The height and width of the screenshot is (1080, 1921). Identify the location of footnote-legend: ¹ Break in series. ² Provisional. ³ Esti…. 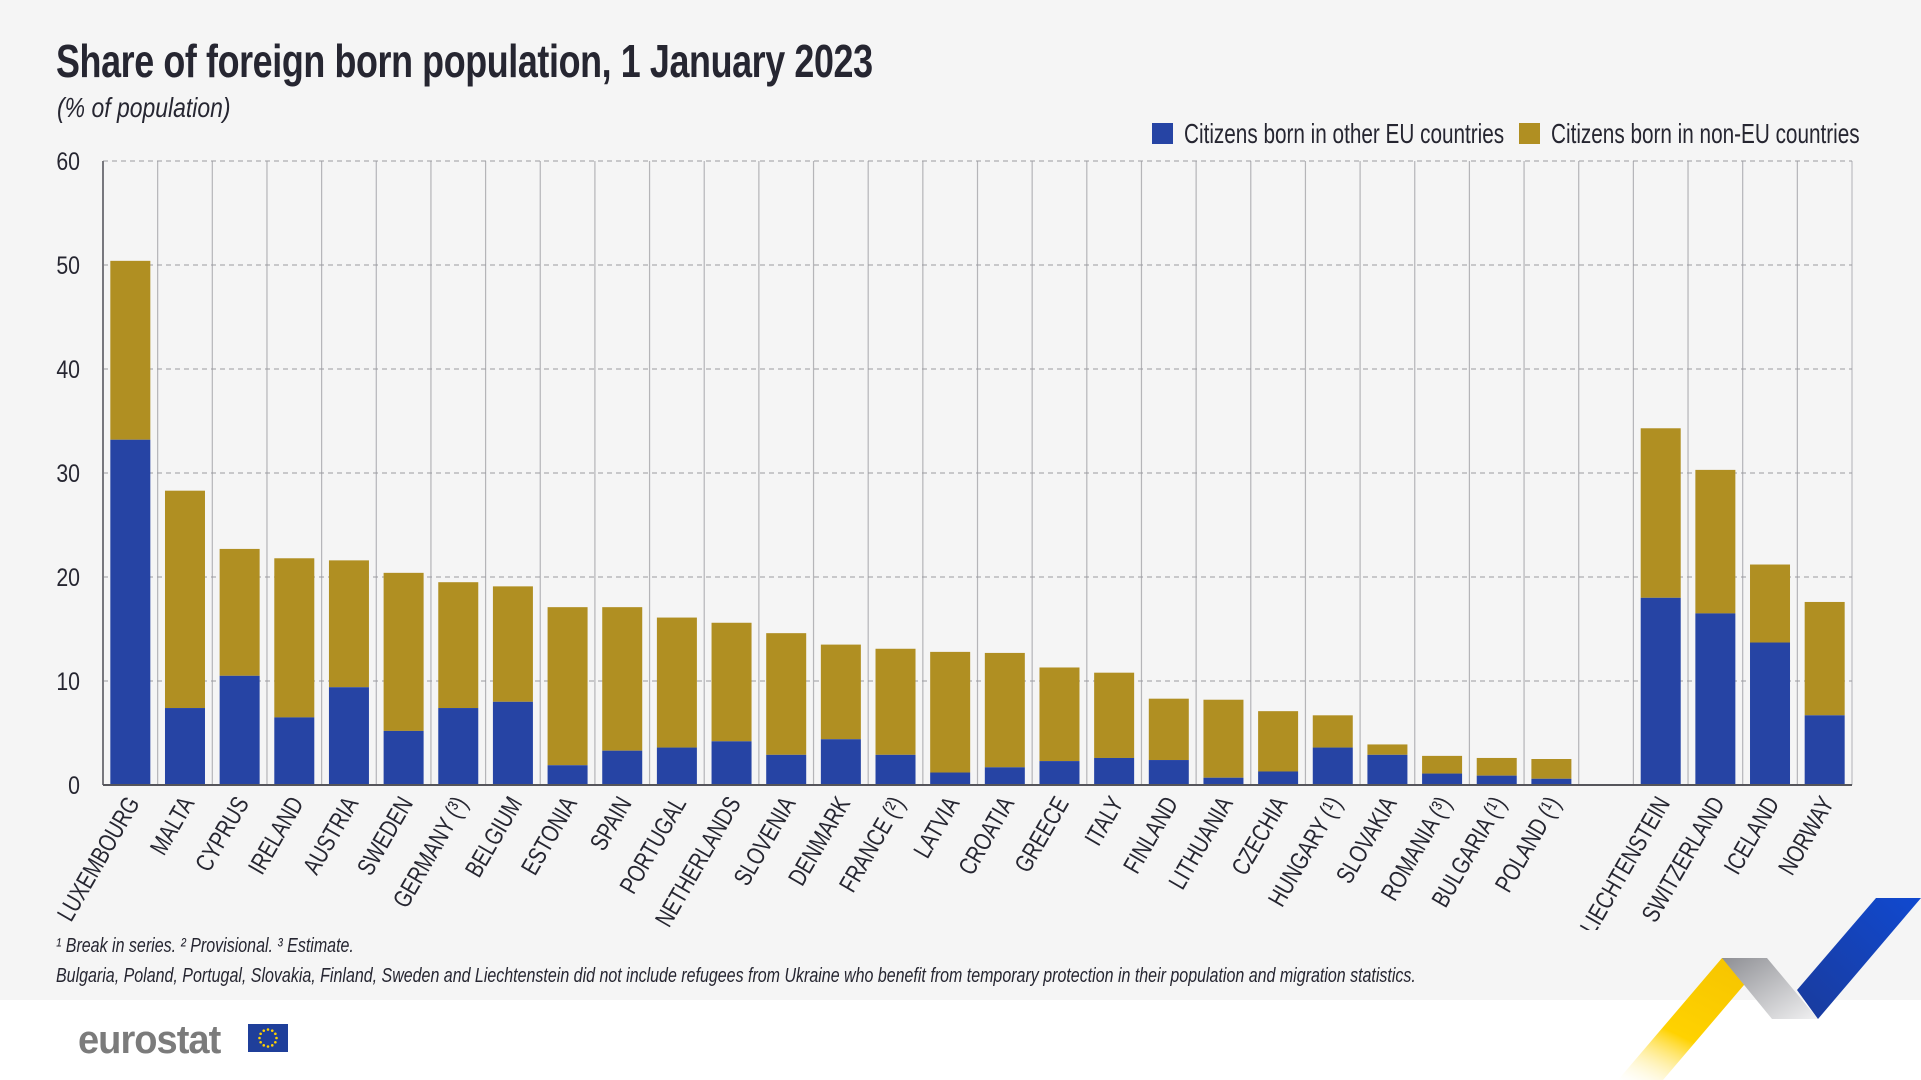
(205, 946).